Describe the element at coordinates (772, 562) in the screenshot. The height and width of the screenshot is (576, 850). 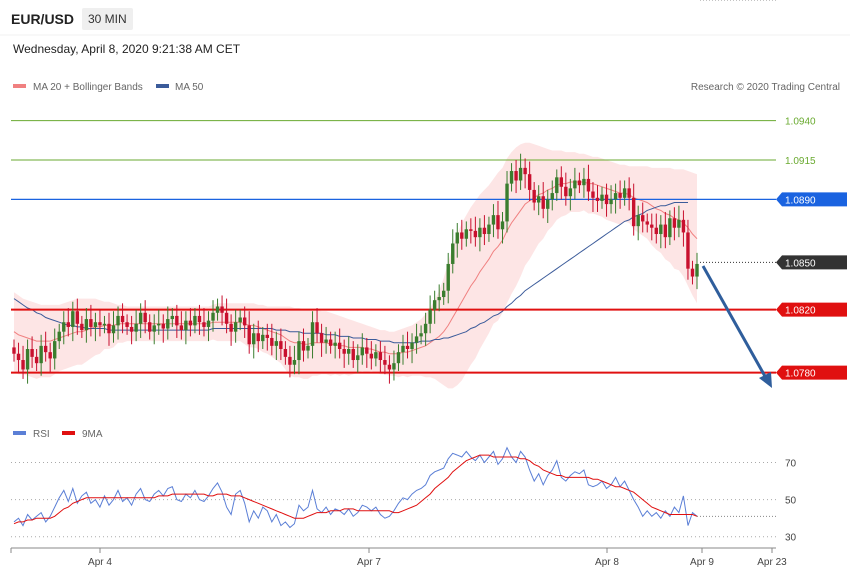
I see `x-tick-label-apr23: Apr 23` at that location.